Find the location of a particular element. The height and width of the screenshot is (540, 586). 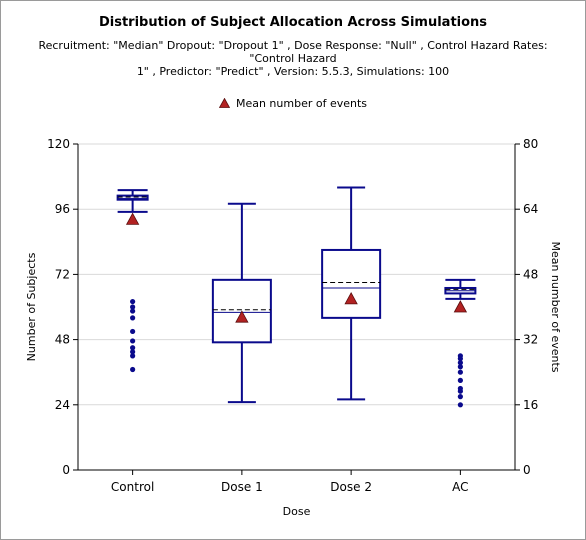

y2-tick-label: 80 is located at coordinates (530, 144).